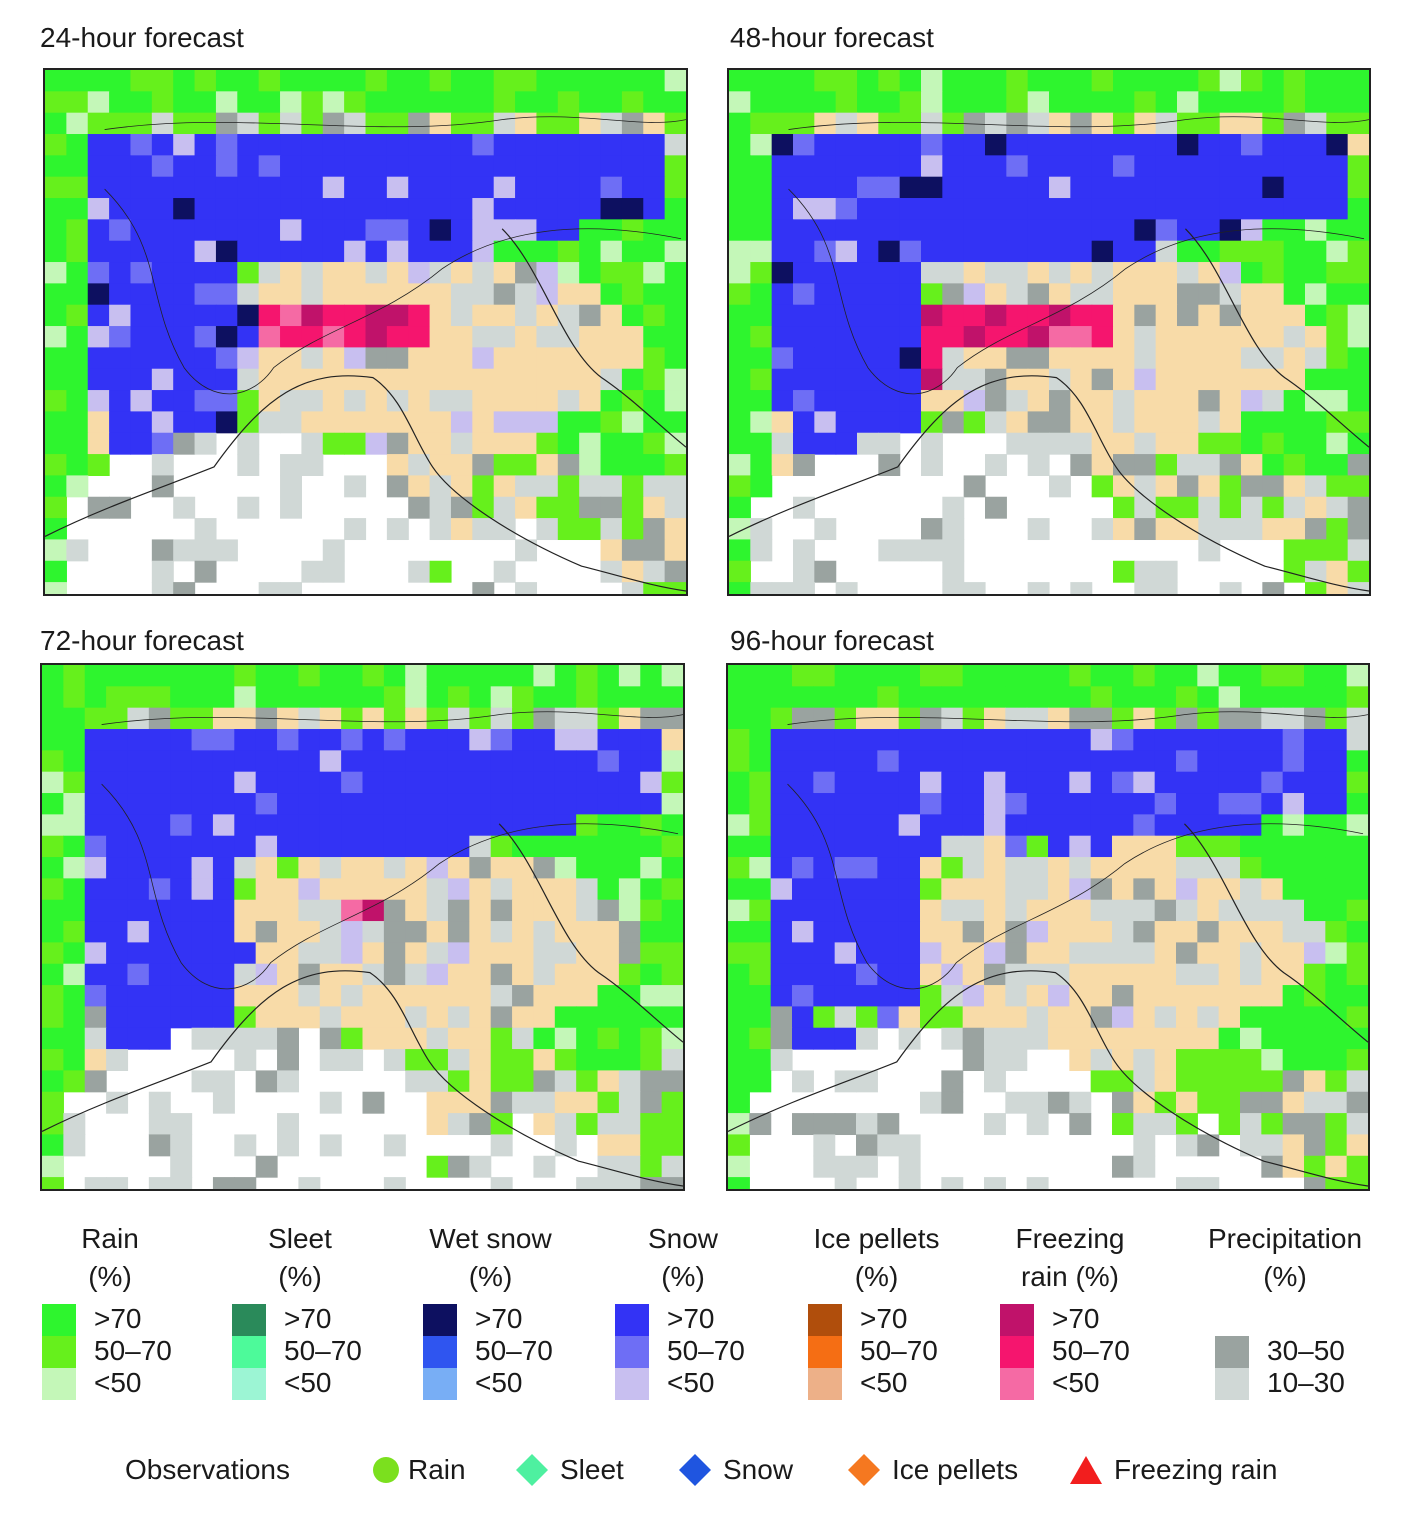 Image resolution: width=1417 pixels, height=1516 pixels. Describe the element at coordinates (300, 1238) in the screenshot. I see `legend-title: Sleet` at that location.